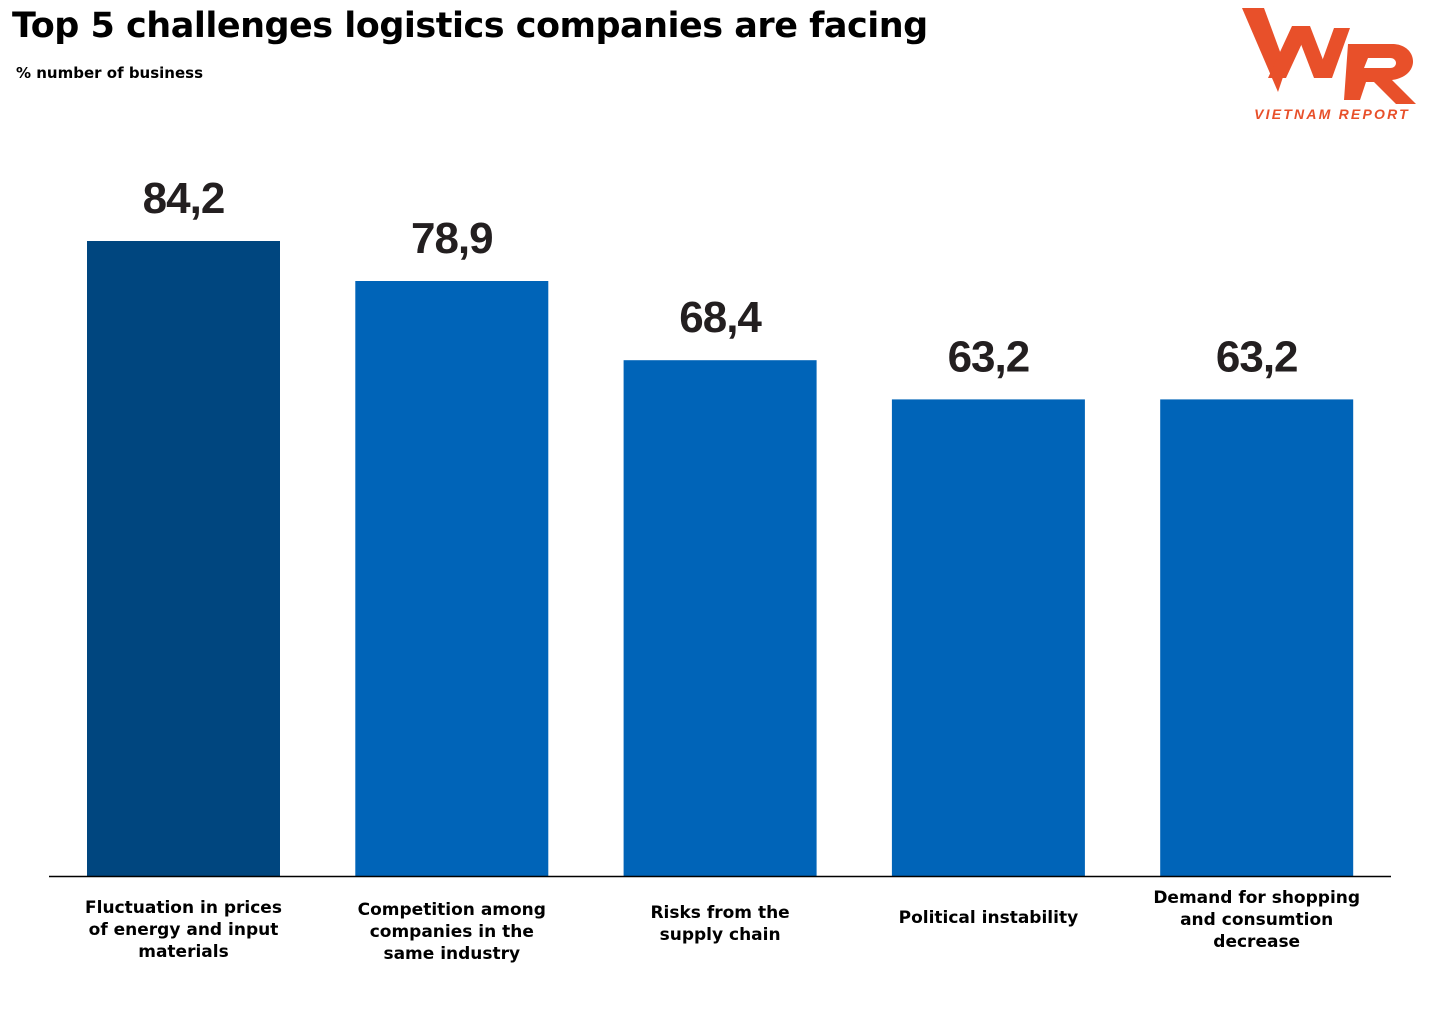 The width and height of the screenshot is (1430, 1011). I want to click on category-label-4: Political instability, so click(988, 918).